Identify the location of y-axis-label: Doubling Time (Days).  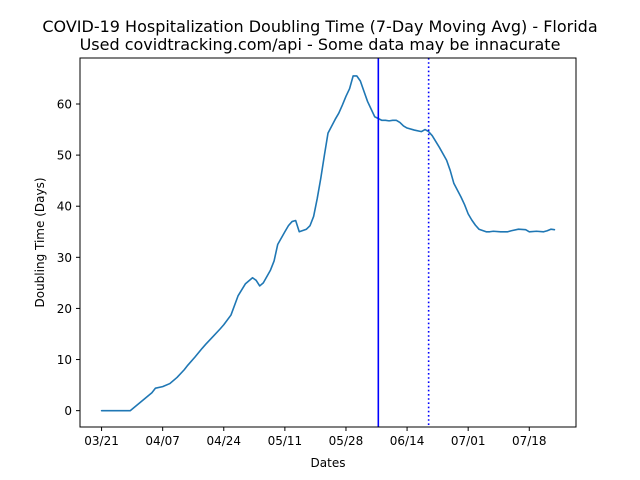
(40, 242).